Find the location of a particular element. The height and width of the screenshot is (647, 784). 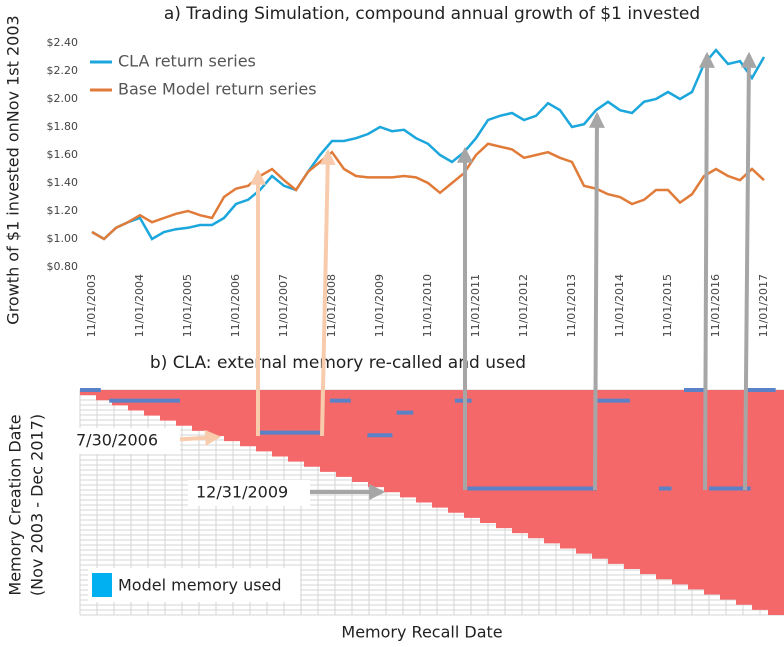

annotation: 12/31/2009 is located at coordinates (242, 492).